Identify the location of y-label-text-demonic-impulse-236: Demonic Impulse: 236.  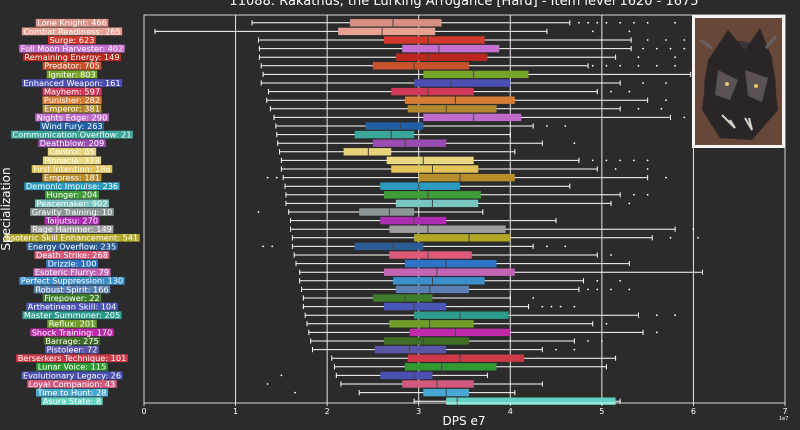
(72, 186).